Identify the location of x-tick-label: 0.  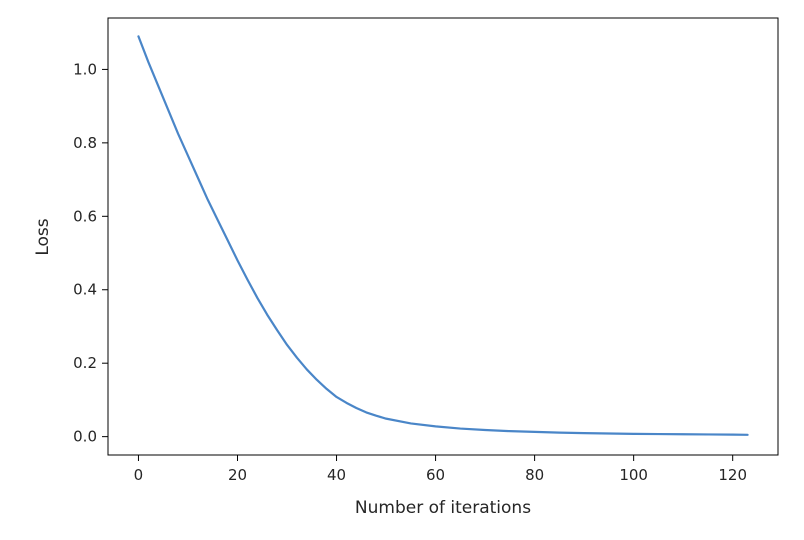
(139, 475).